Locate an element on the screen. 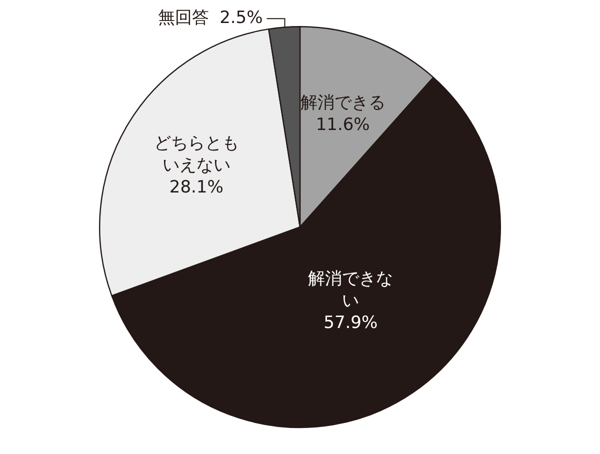 The height and width of the screenshot is (454, 600). data-label: 28.1% is located at coordinates (196, 187).